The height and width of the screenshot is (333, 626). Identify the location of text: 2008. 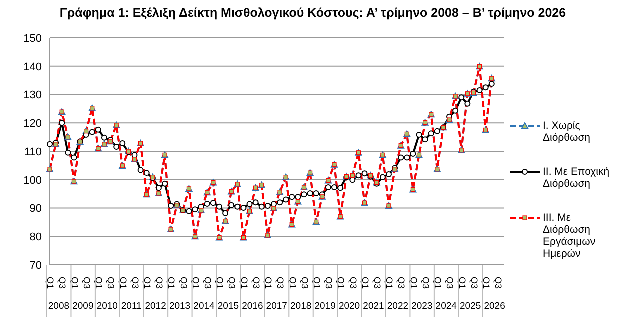
(59, 306).